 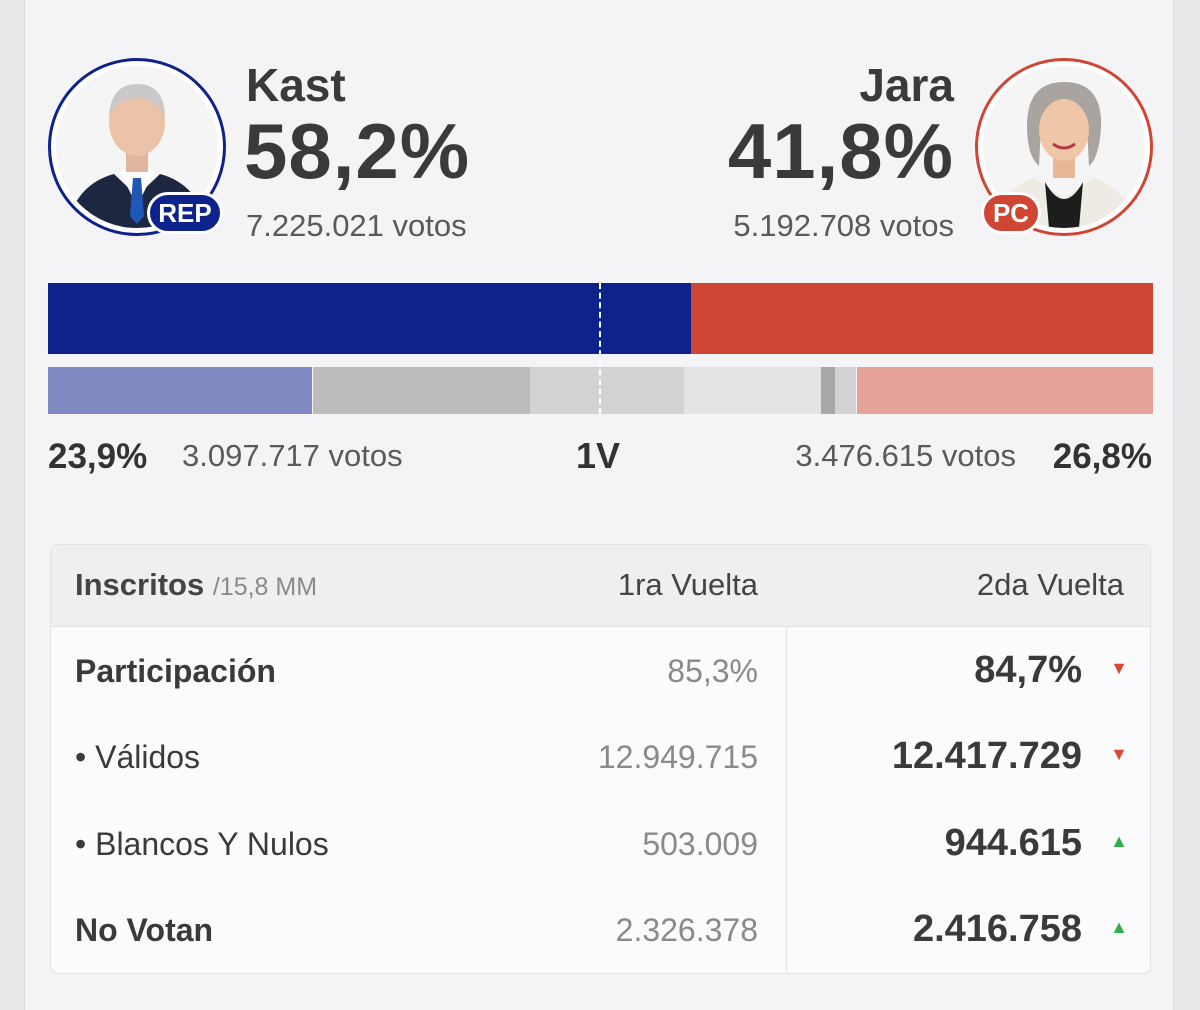 I want to click on header-second-round: 2da Vuelta, so click(x=1050, y=584).